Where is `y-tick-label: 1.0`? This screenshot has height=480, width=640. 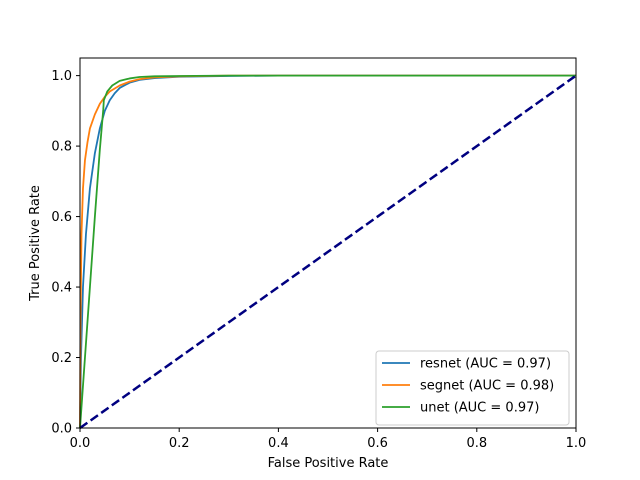
y-tick-label: 1.0 is located at coordinates (61, 76).